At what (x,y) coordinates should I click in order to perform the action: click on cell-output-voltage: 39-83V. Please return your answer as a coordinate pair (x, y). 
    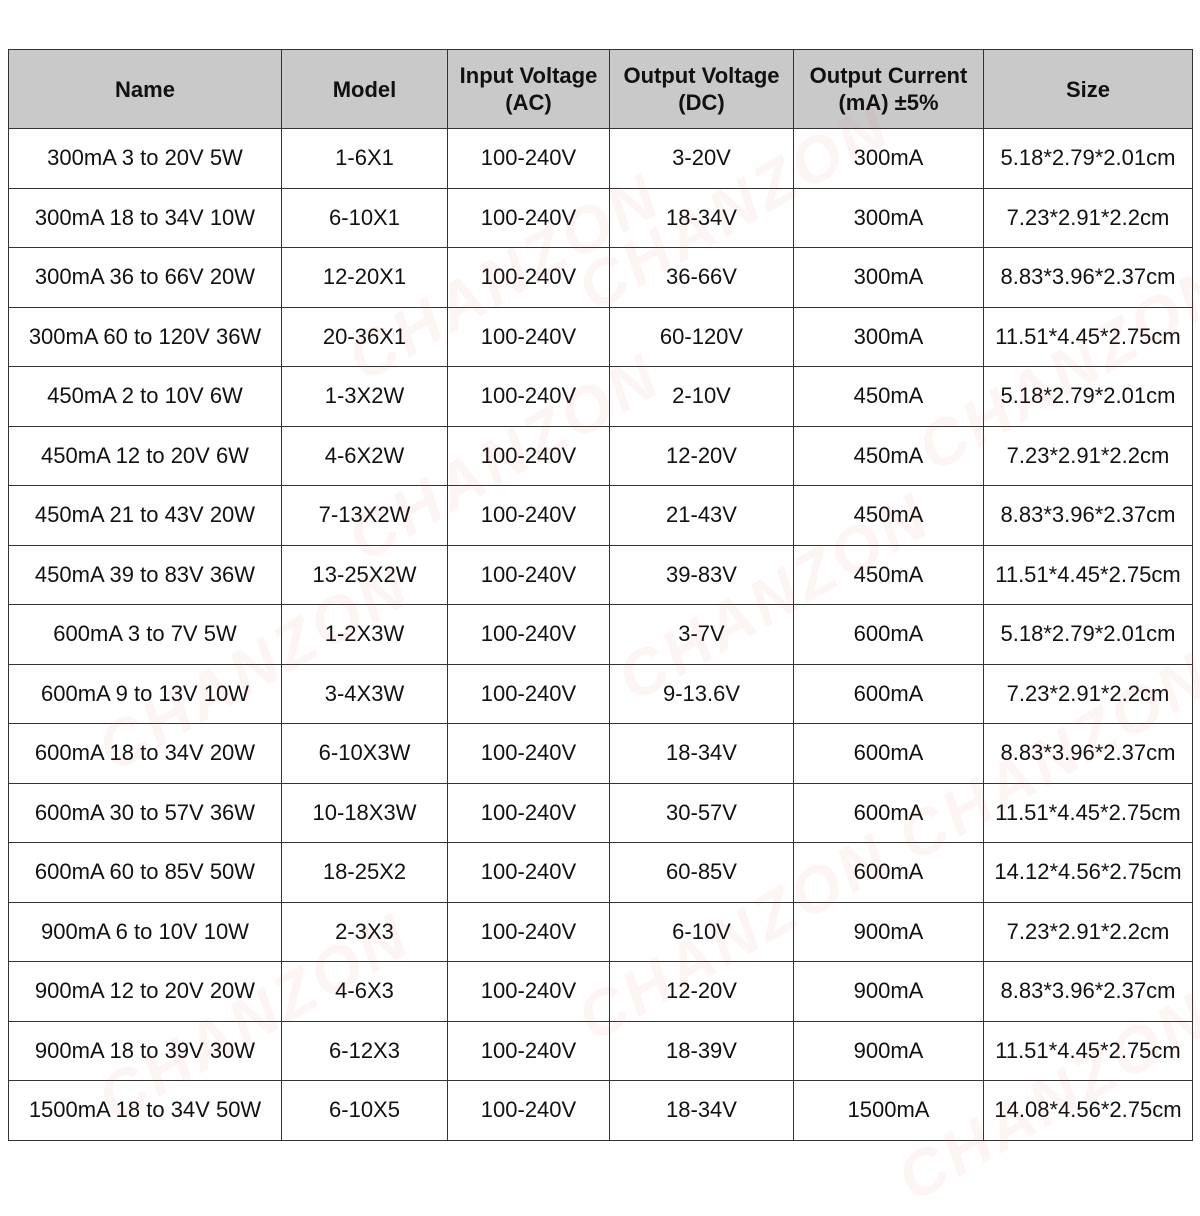
    Looking at the image, I should click on (701, 574).